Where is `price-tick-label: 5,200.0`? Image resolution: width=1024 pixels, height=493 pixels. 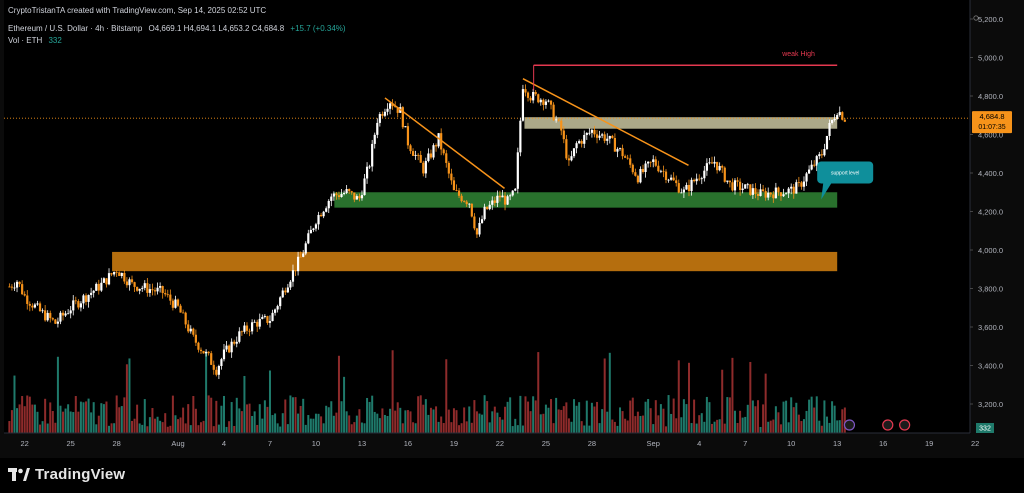 price-tick-label: 5,200.0 is located at coordinates (990, 19).